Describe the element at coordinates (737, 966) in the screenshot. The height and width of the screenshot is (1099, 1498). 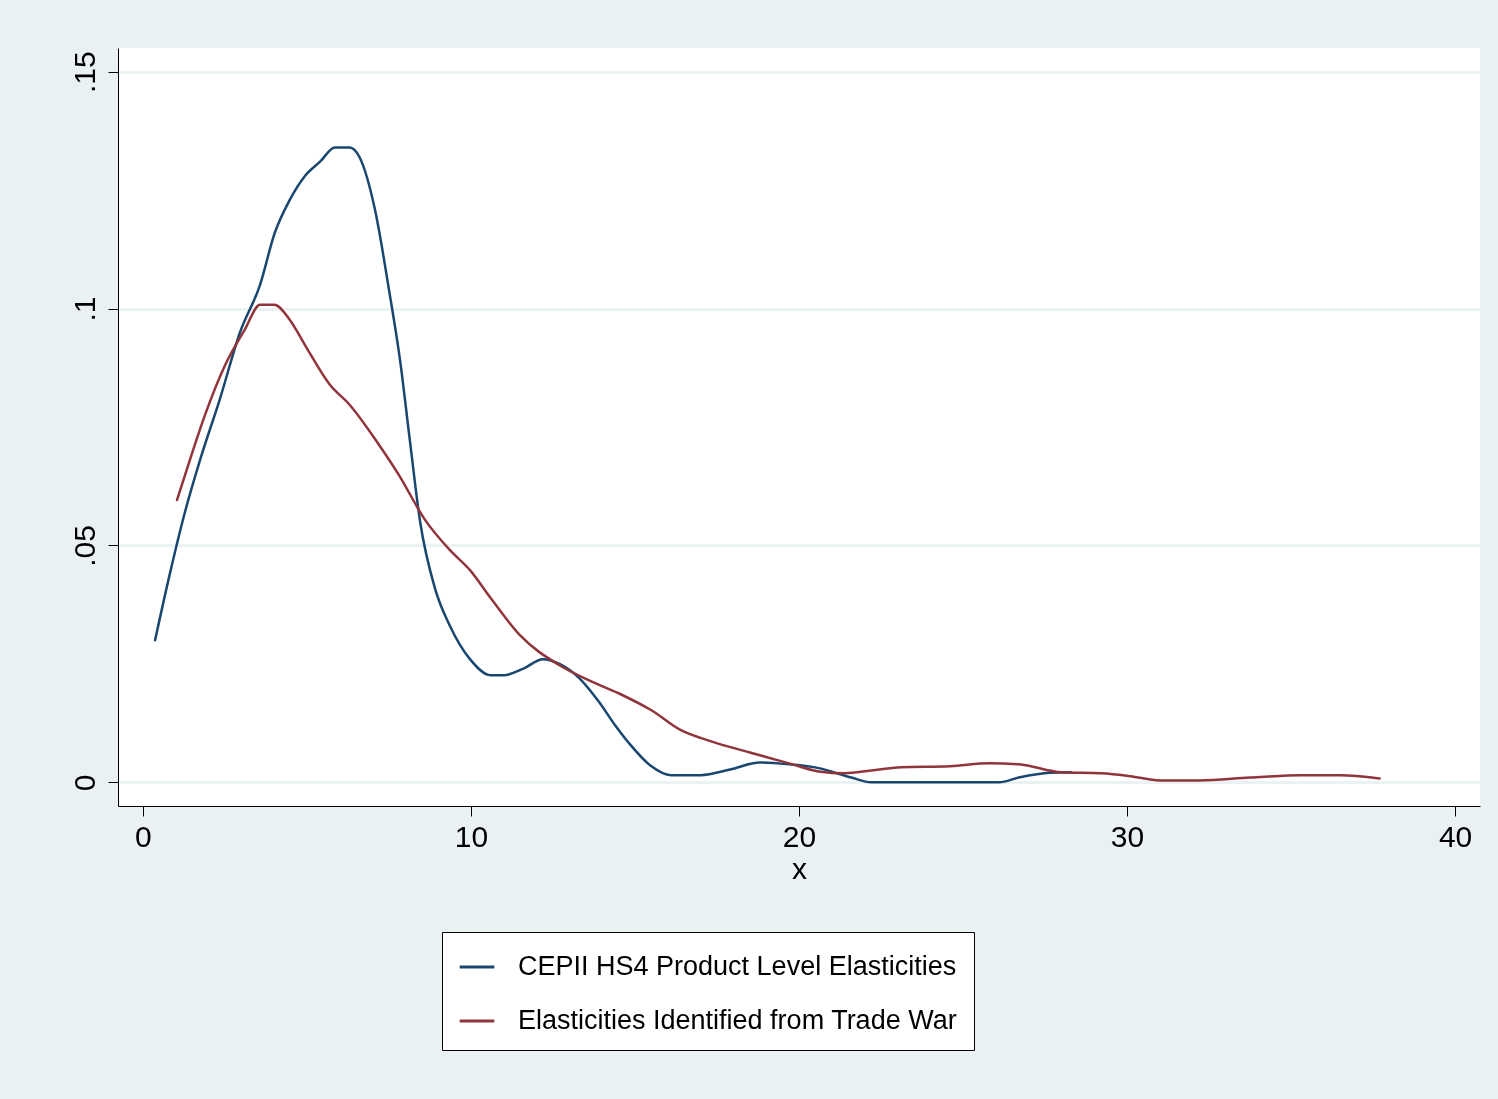
I see `legend-label: CEPII HS4 Product Level Elasticities` at that location.